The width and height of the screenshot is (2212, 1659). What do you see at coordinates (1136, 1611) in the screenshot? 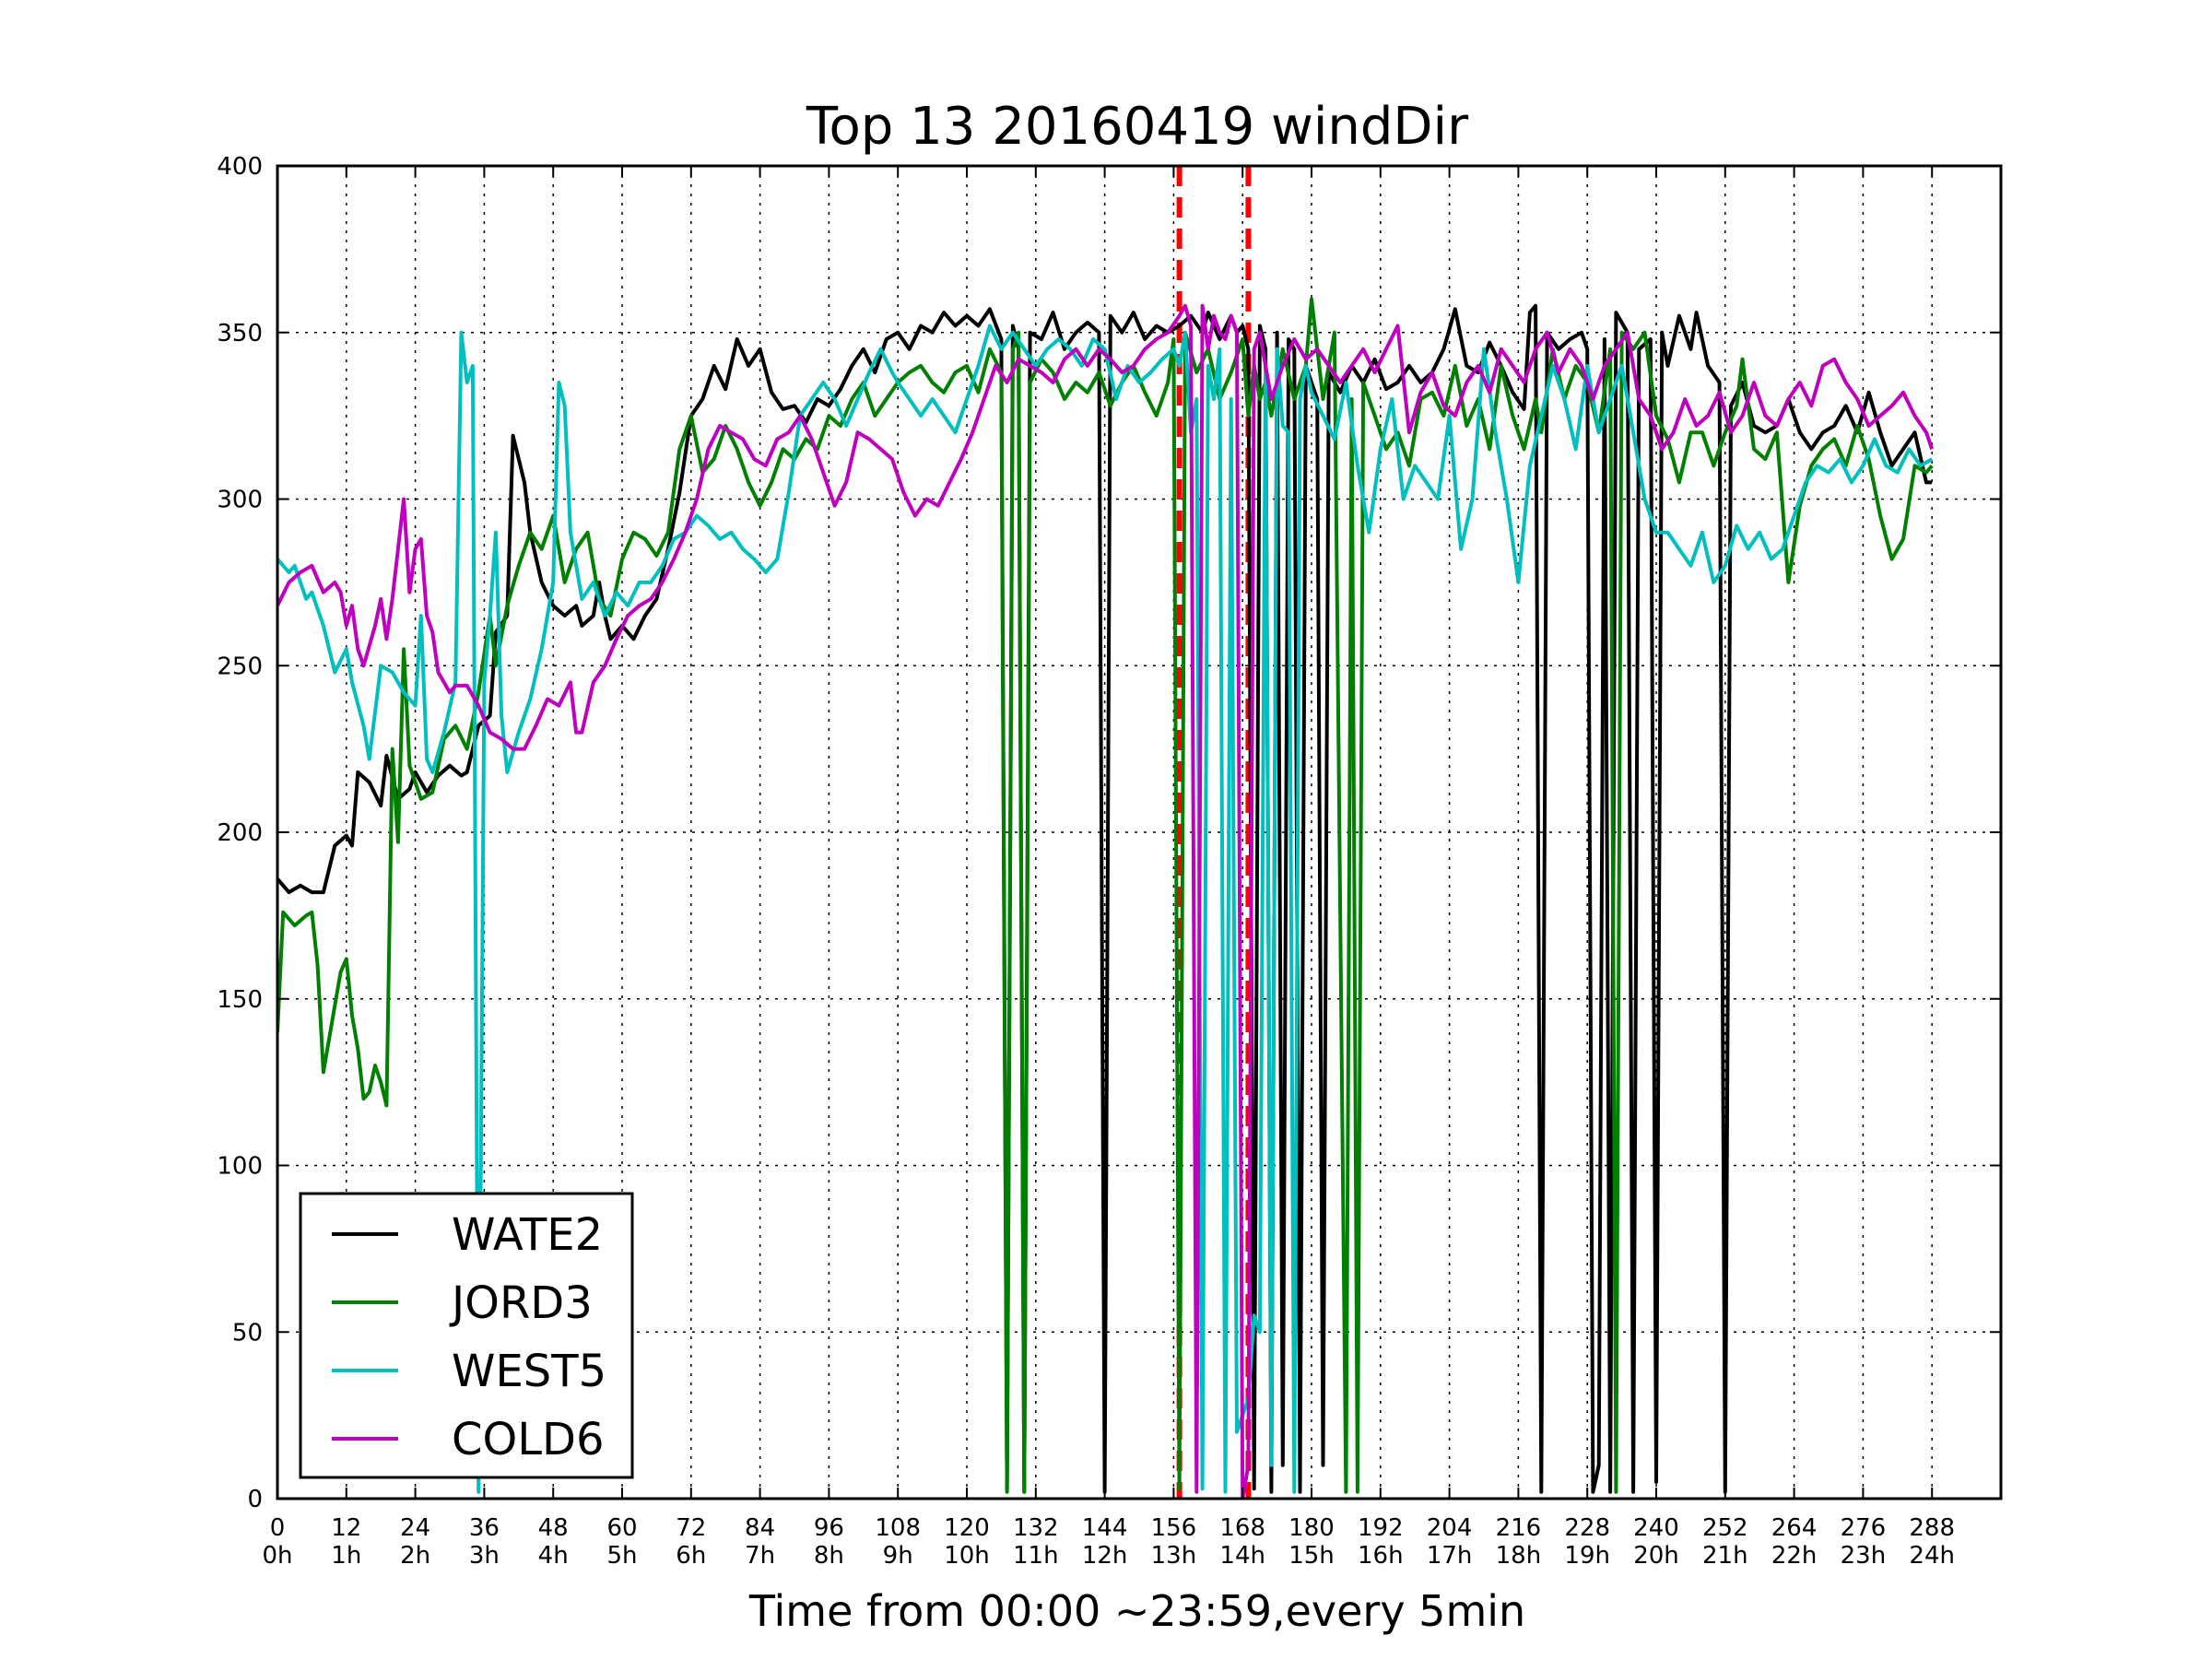
I see `x-axis-label: Time from 00:00 ~23:59,every 5min` at bounding box center [1136, 1611].